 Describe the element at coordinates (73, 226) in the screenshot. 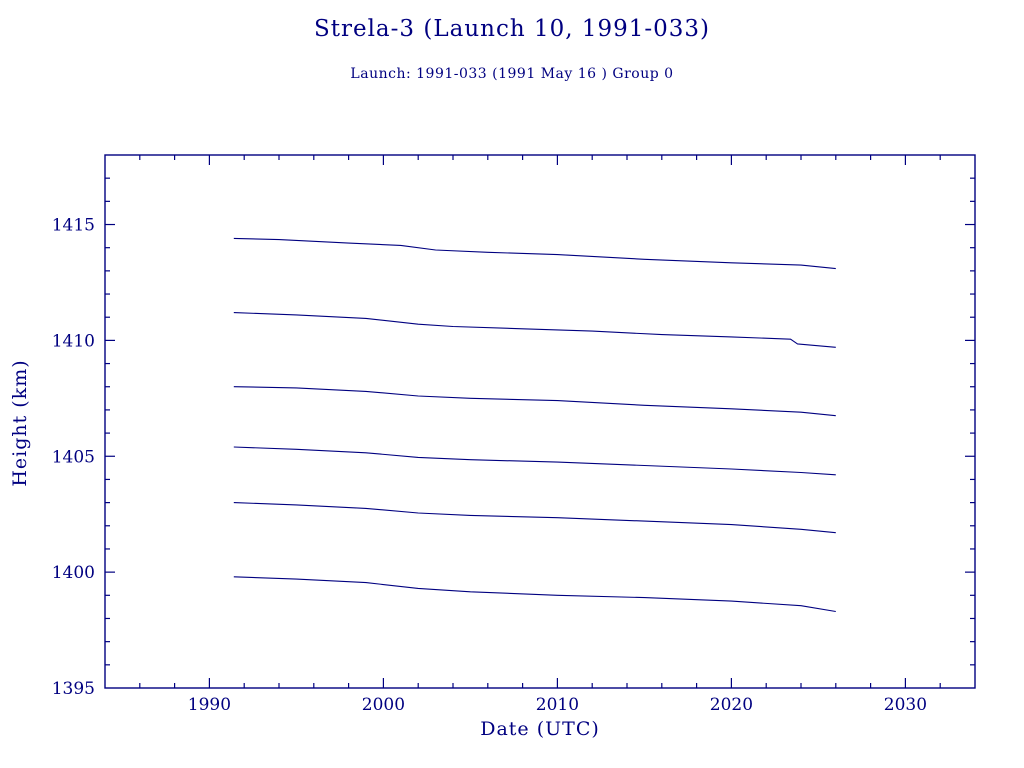

I see `y-tick-label: 1415` at that location.